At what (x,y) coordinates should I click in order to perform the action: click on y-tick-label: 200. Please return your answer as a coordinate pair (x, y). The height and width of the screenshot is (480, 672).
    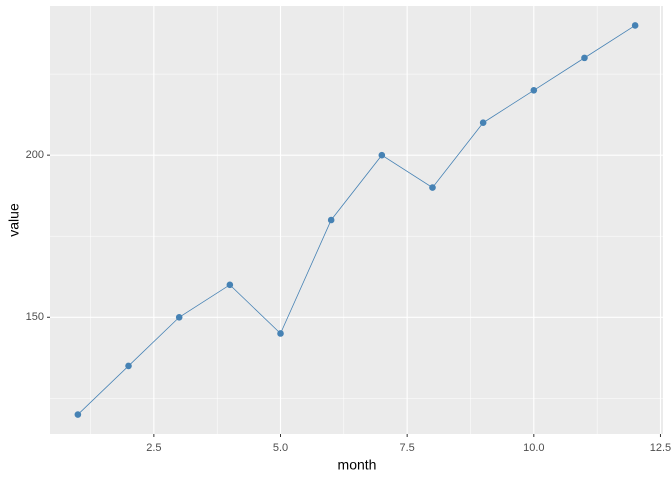
    Looking at the image, I should click on (35, 155).